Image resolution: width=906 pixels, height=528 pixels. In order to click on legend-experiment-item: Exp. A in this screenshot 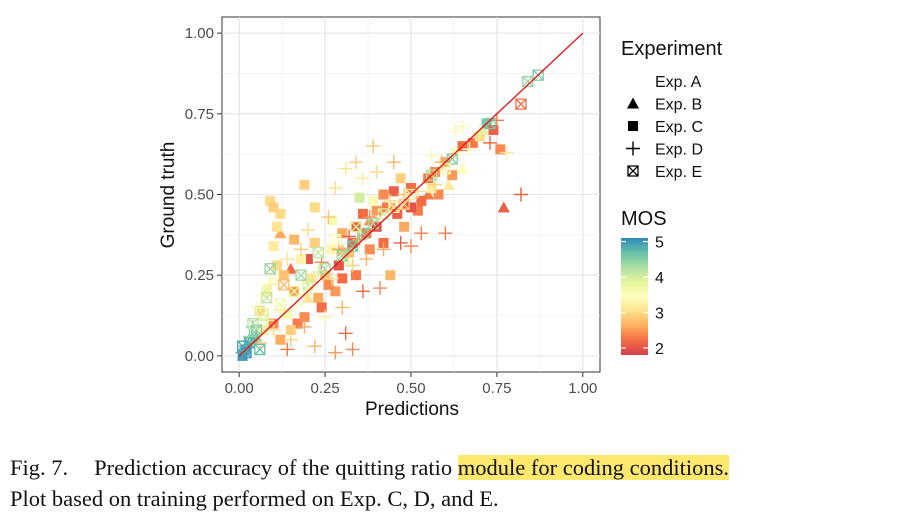, I will do `click(678, 82)`.